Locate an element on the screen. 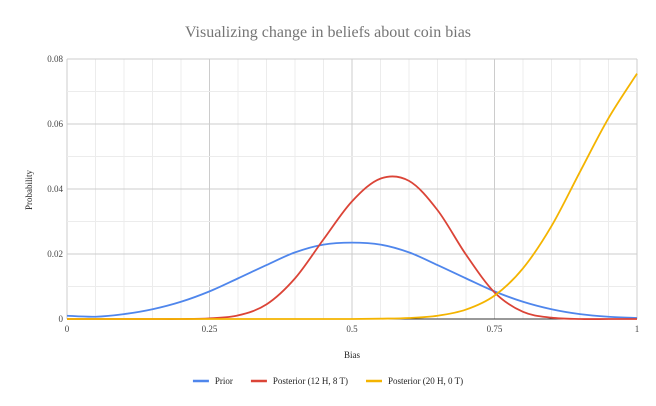  y-tick-label: 0.04 is located at coordinates (55, 189).